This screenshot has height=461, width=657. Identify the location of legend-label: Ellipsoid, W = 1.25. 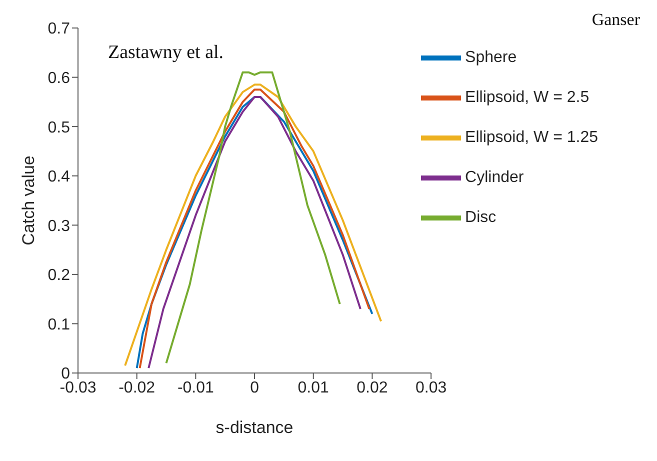
(531, 137).